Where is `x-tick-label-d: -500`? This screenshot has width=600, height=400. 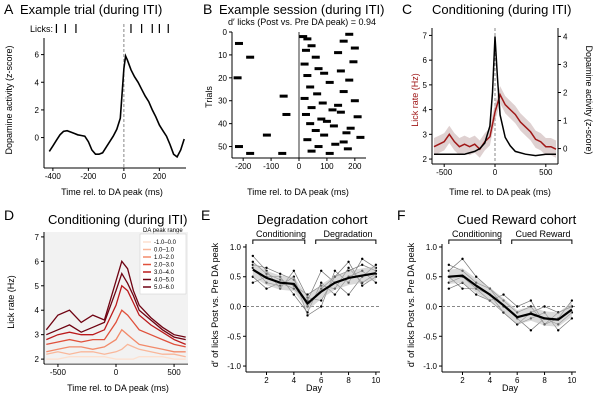
x-tick-label-d: -500 is located at coordinates (58, 372).